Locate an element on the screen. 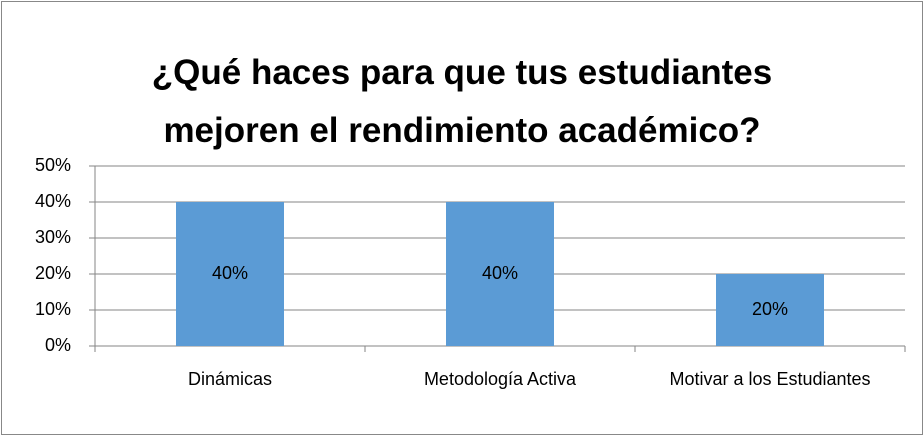 This screenshot has height=436, width=924. x-tick-label: Dinámicas is located at coordinates (230, 379).